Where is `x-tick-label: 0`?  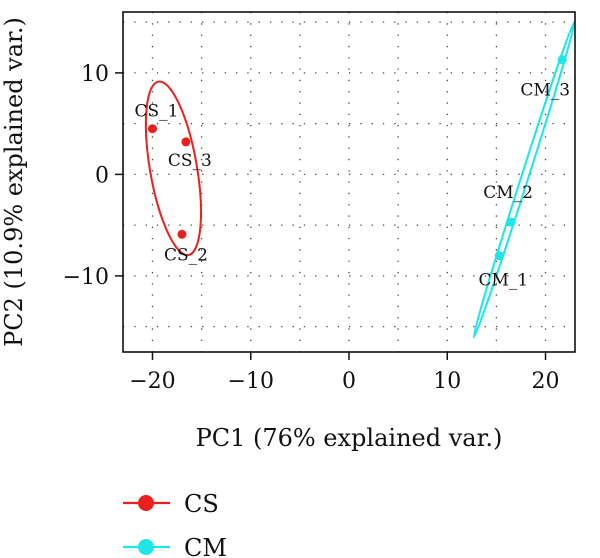 x-tick-label: 0 is located at coordinates (349, 381).